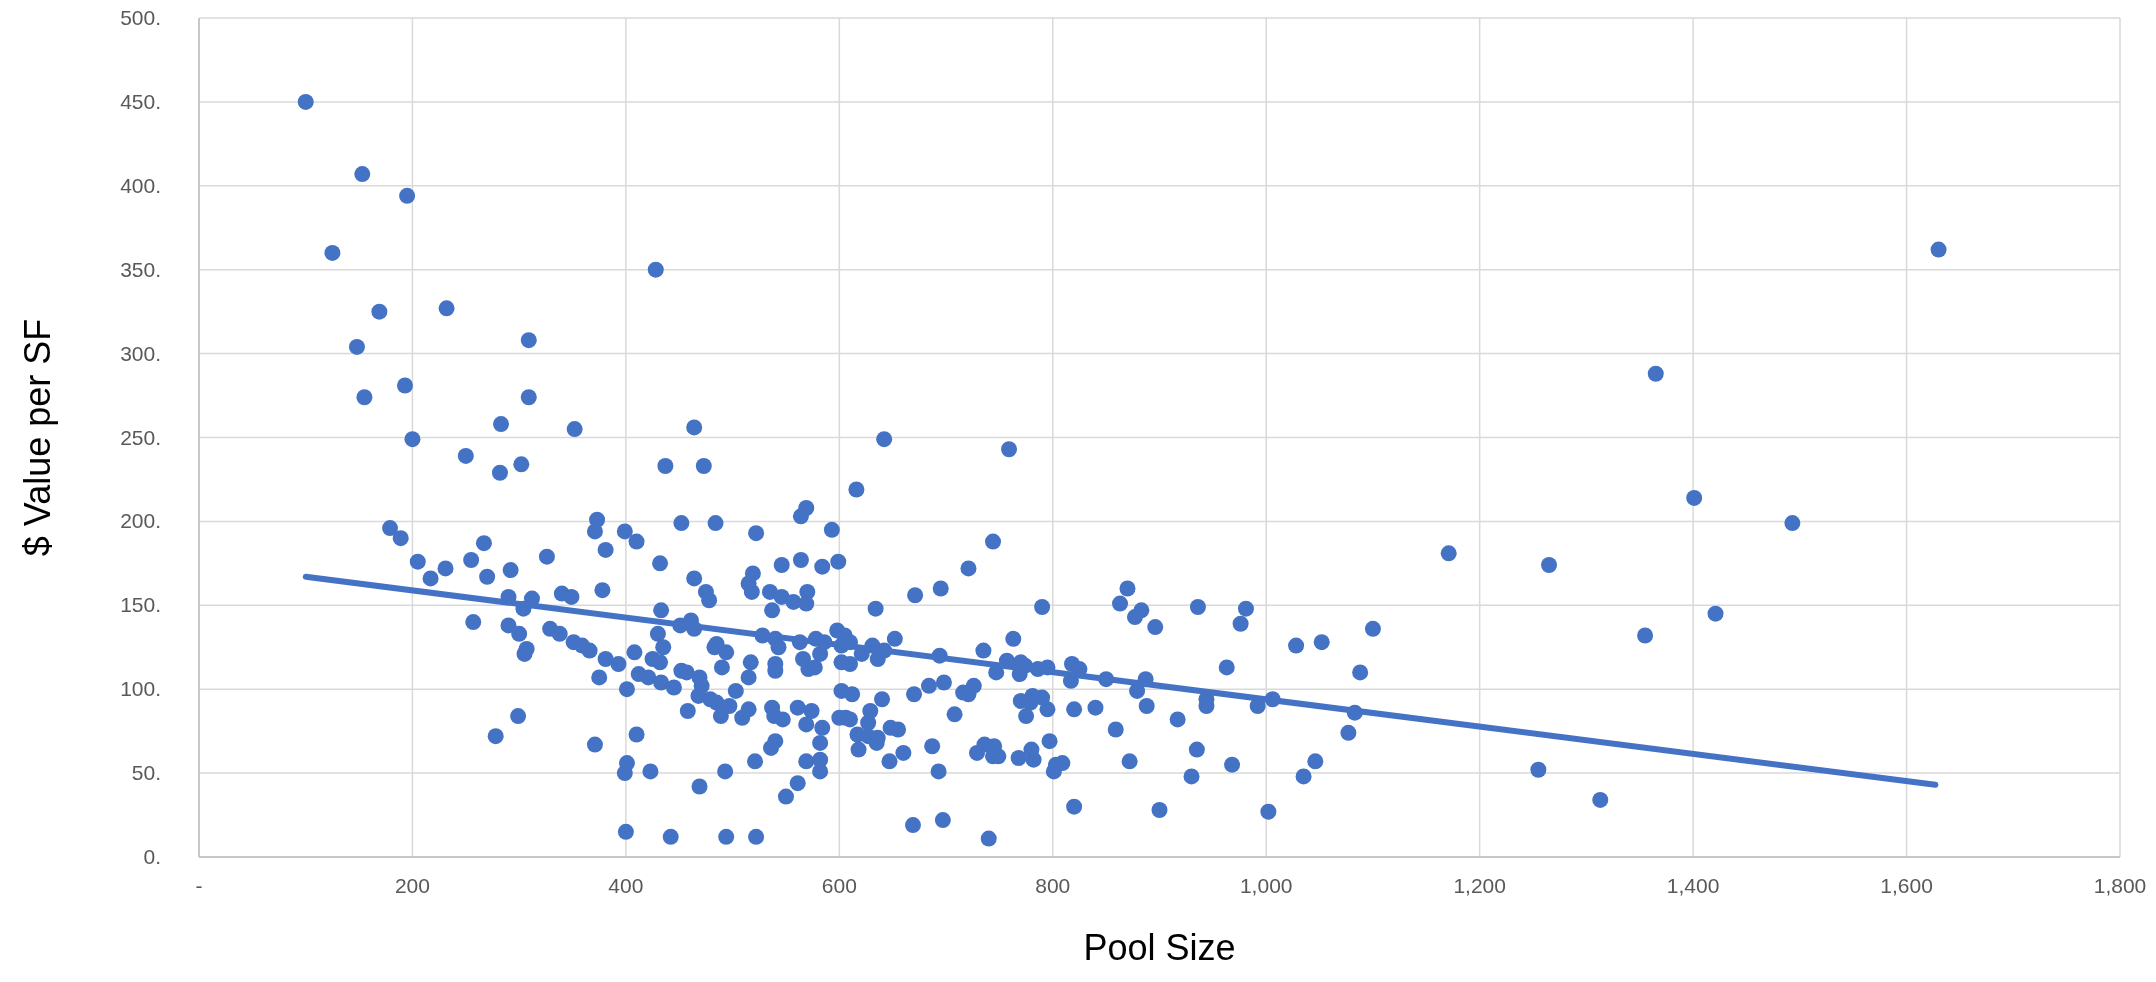 This screenshot has height=982, width=2156. What do you see at coordinates (839, 885) in the screenshot?
I see `x-tick-label: 600` at bounding box center [839, 885].